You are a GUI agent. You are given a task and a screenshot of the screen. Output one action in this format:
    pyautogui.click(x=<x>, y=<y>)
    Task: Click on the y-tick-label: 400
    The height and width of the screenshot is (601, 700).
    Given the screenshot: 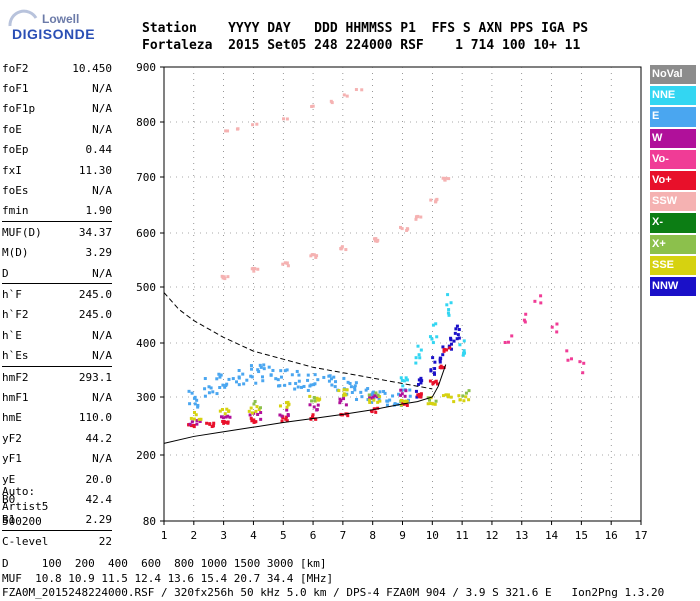 What is the action you would take?
    pyautogui.click(x=146, y=343)
    